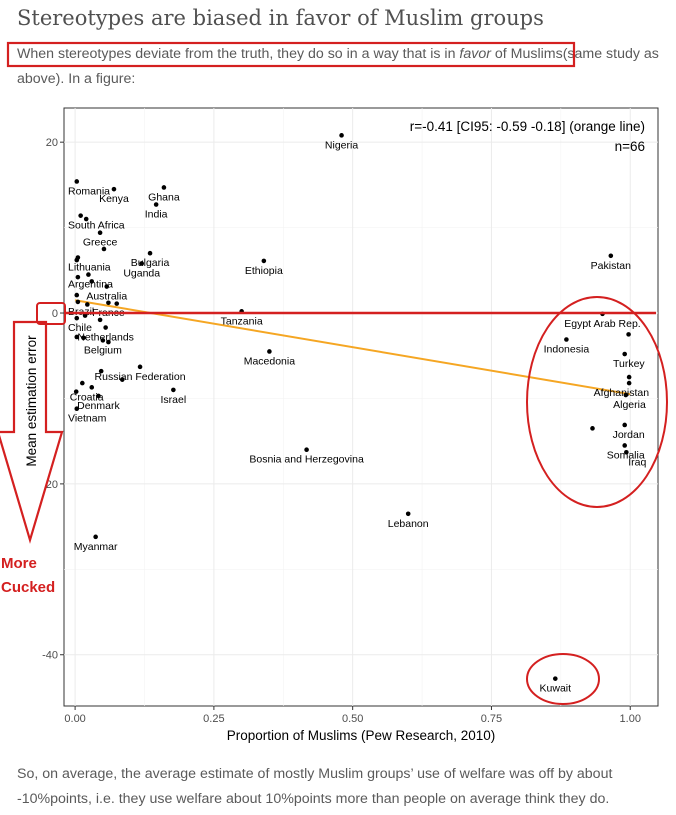 The image size is (676, 815). I want to click on claim-italic: favor, so click(475, 54).